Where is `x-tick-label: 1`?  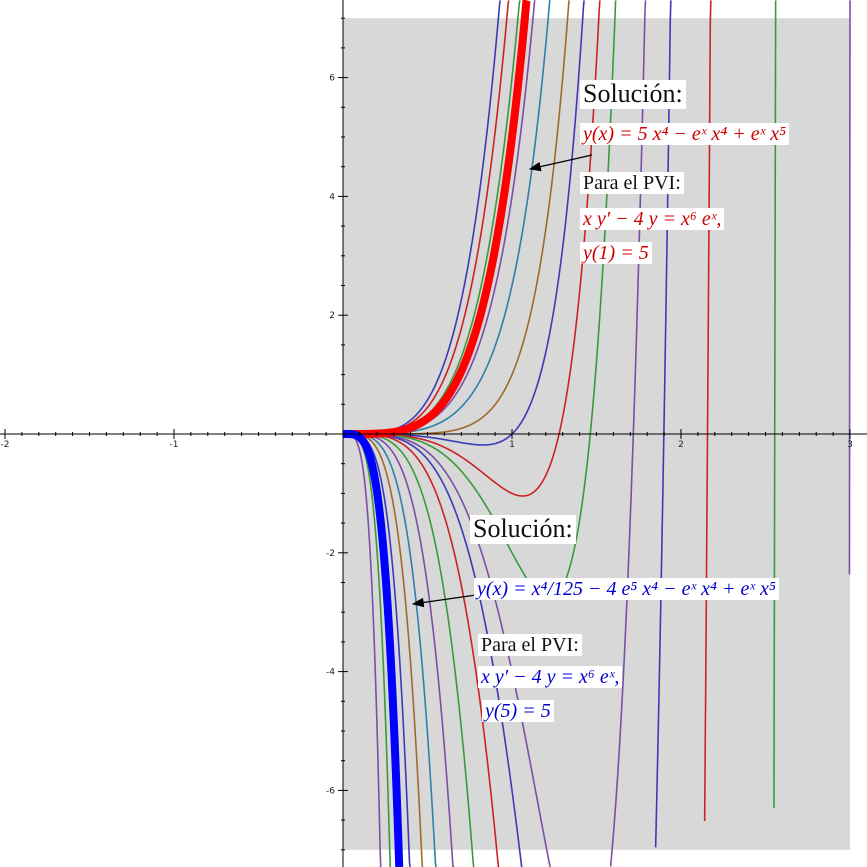
x-tick-label: 1 is located at coordinates (512, 445).